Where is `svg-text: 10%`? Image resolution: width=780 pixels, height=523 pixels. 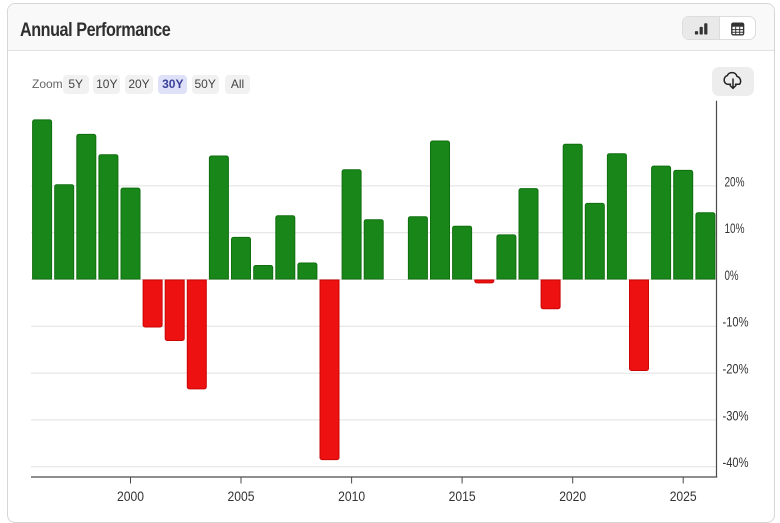 svg-text: 10% is located at coordinates (735, 228).